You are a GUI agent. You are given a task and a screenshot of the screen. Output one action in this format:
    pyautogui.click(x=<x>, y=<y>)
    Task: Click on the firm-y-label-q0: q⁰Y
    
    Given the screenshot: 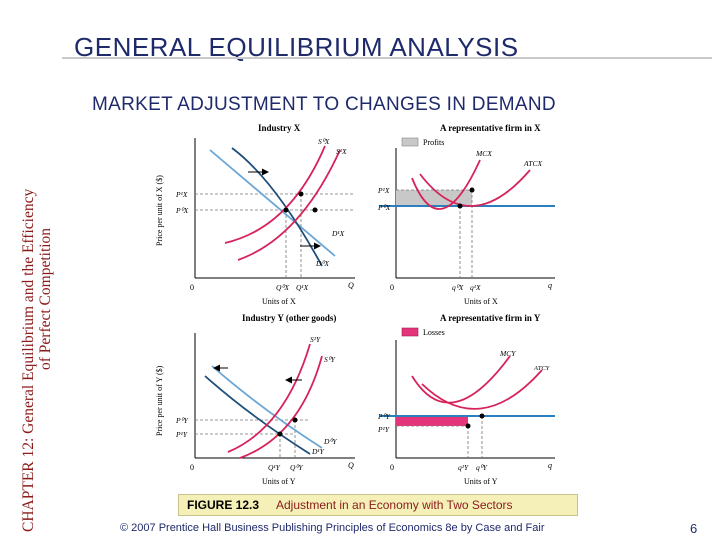 What is the action you would take?
    pyautogui.click(x=482, y=467)
    